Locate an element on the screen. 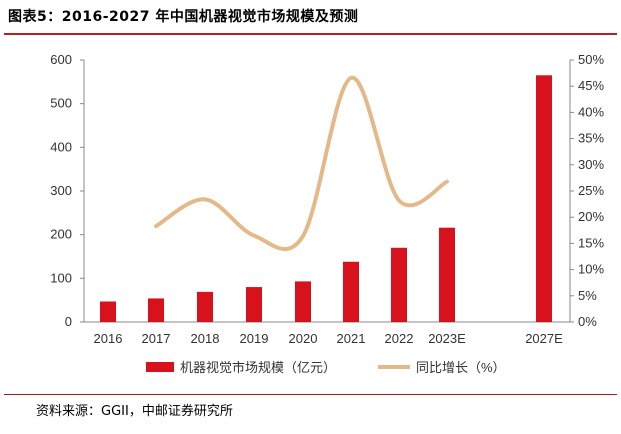 The width and height of the screenshot is (621, 434). right-axis-tick-label: 20% is located at coordinates (591, 216).